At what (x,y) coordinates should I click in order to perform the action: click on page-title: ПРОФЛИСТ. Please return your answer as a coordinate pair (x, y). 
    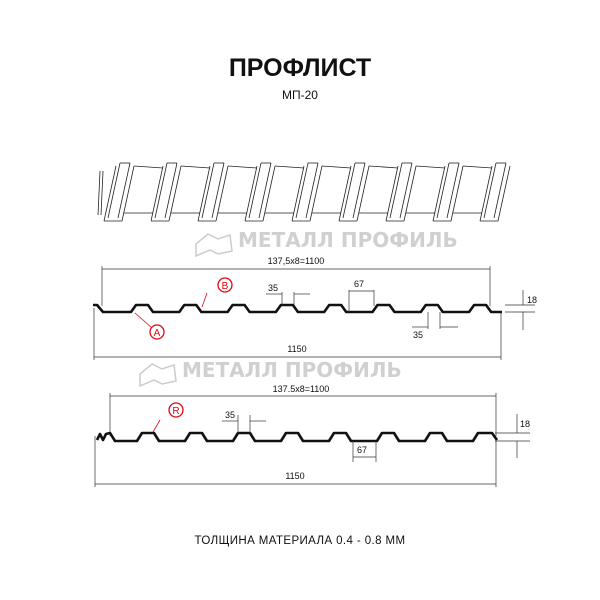
    Looking at the image, I should click on (300, 68).